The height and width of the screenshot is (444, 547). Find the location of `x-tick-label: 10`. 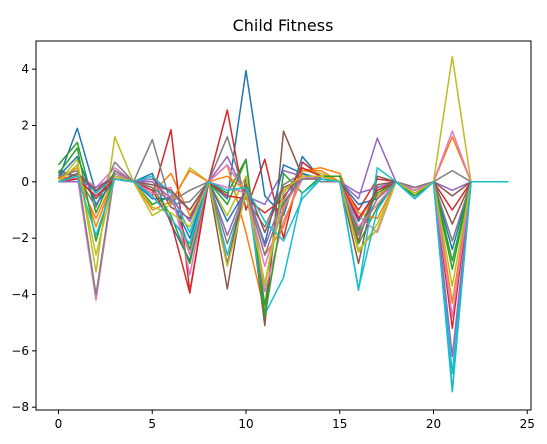

x-tick-label: 10 is located at coordinates (245, 424).